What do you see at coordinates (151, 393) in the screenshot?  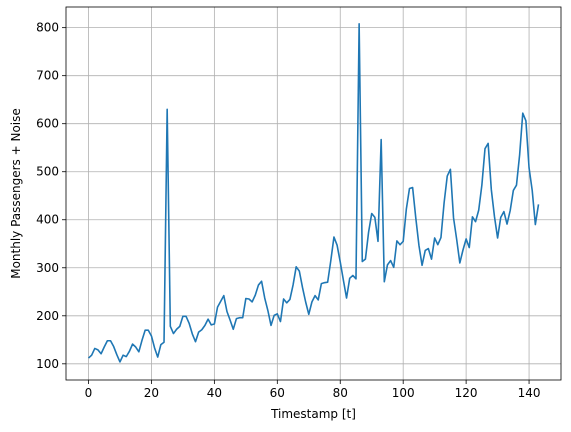 I see `x-tick-label: 20` at bounding box center [151, 393].